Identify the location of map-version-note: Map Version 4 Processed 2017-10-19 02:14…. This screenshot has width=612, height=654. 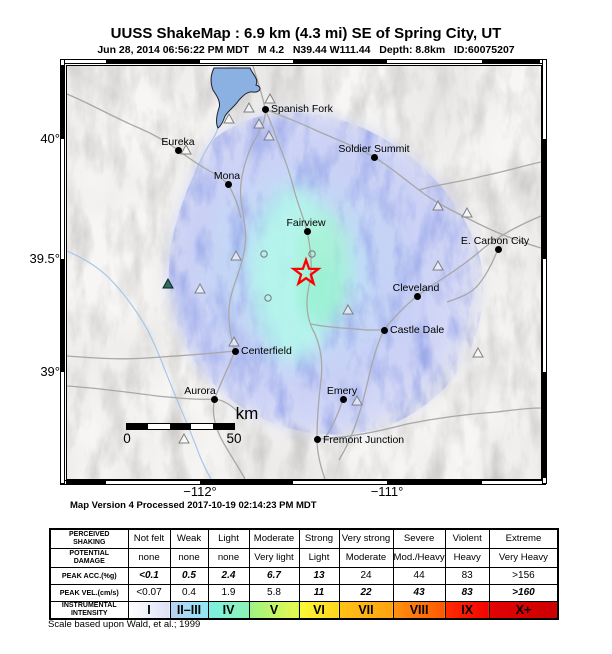
(193, 505).